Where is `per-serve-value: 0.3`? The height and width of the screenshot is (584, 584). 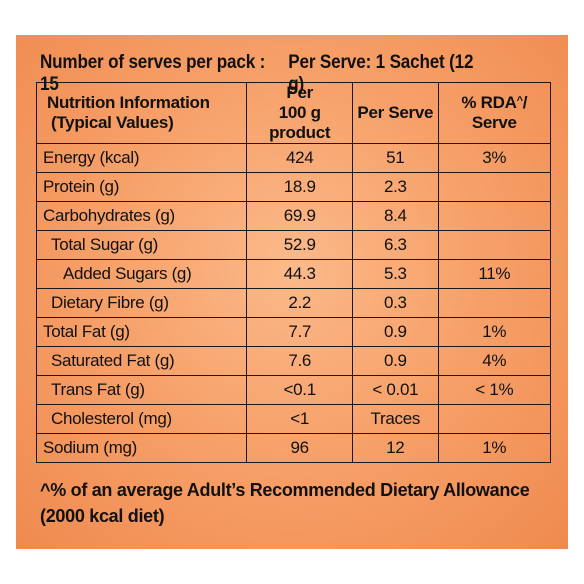
per-serve-value: 0.3 is located at coordinates (395, 303).